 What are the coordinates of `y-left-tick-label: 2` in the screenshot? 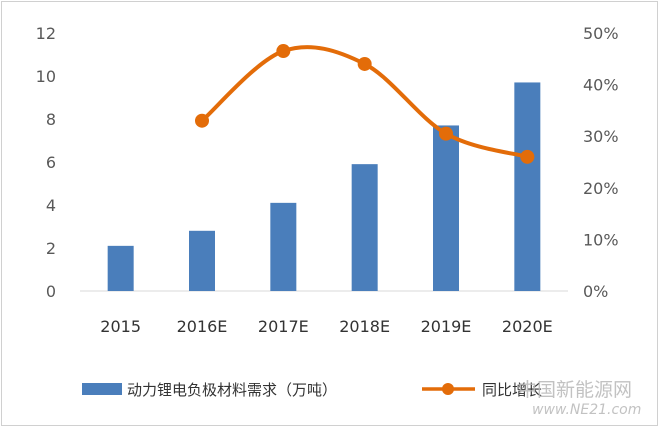 It's located at (51, 248).